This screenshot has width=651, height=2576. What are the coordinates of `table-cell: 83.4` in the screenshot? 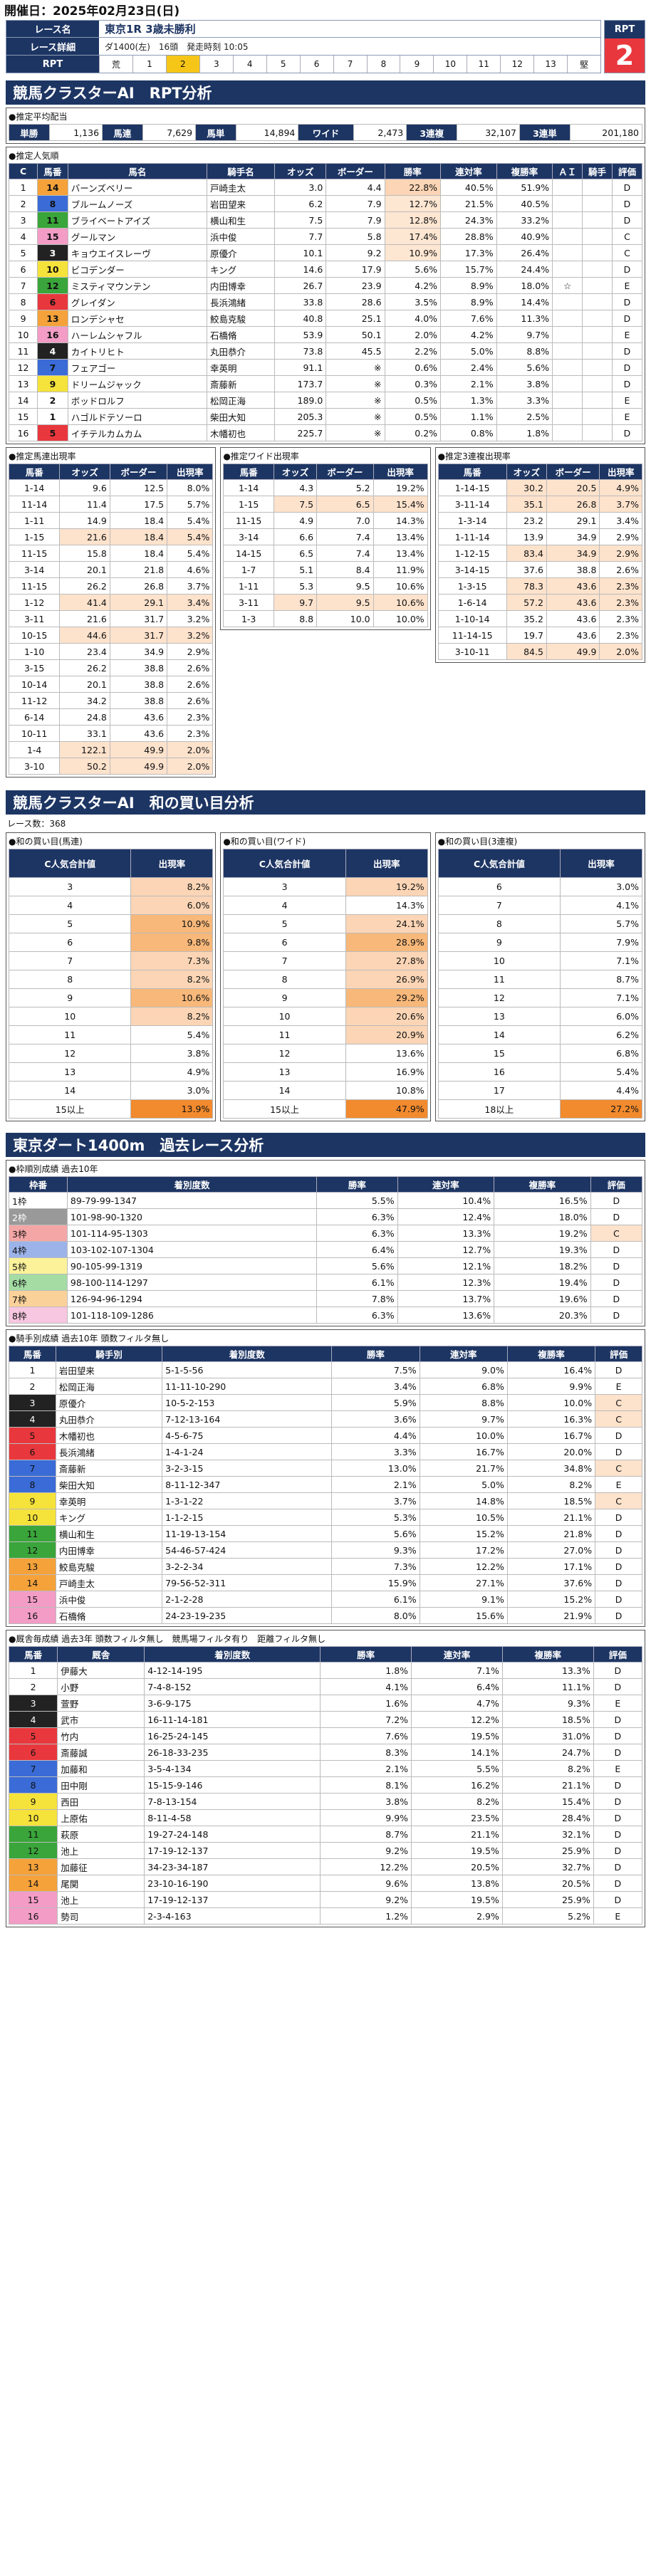 It's located at (526, 553).